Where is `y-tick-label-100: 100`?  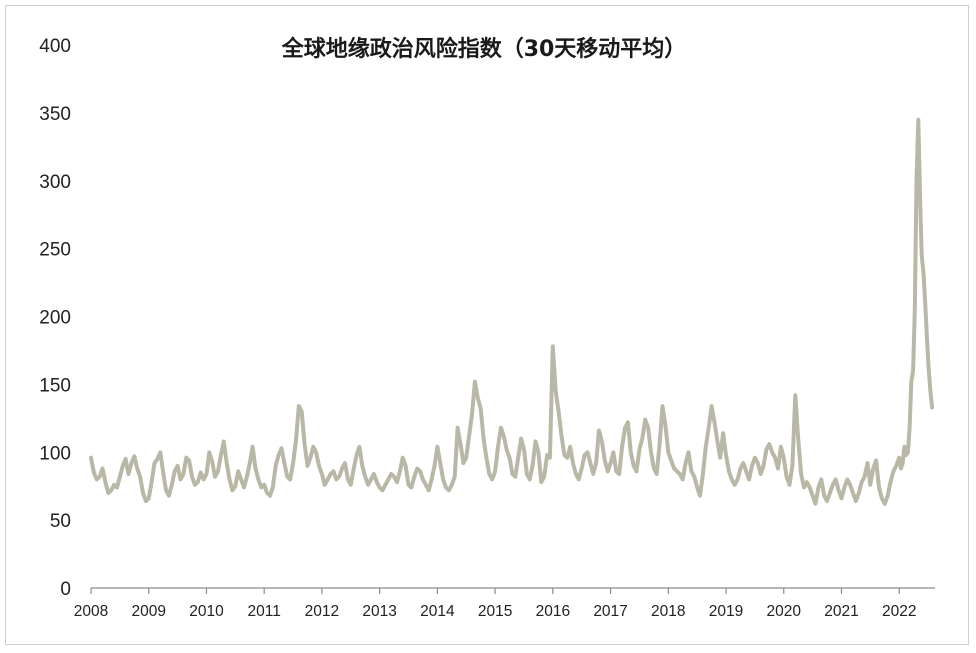
y-tick-label-100: 100 is located at coordinates (55, 453).